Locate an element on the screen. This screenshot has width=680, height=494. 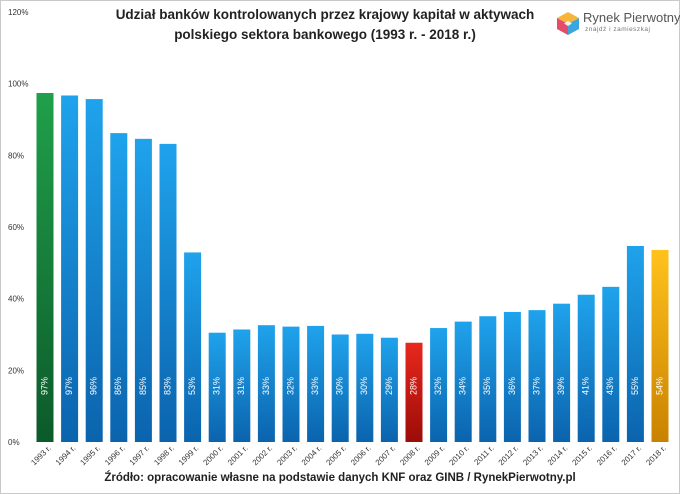
logo: Rynek Pierwotny znajdź i zamieszkaj is located at coordinates (617, 25).